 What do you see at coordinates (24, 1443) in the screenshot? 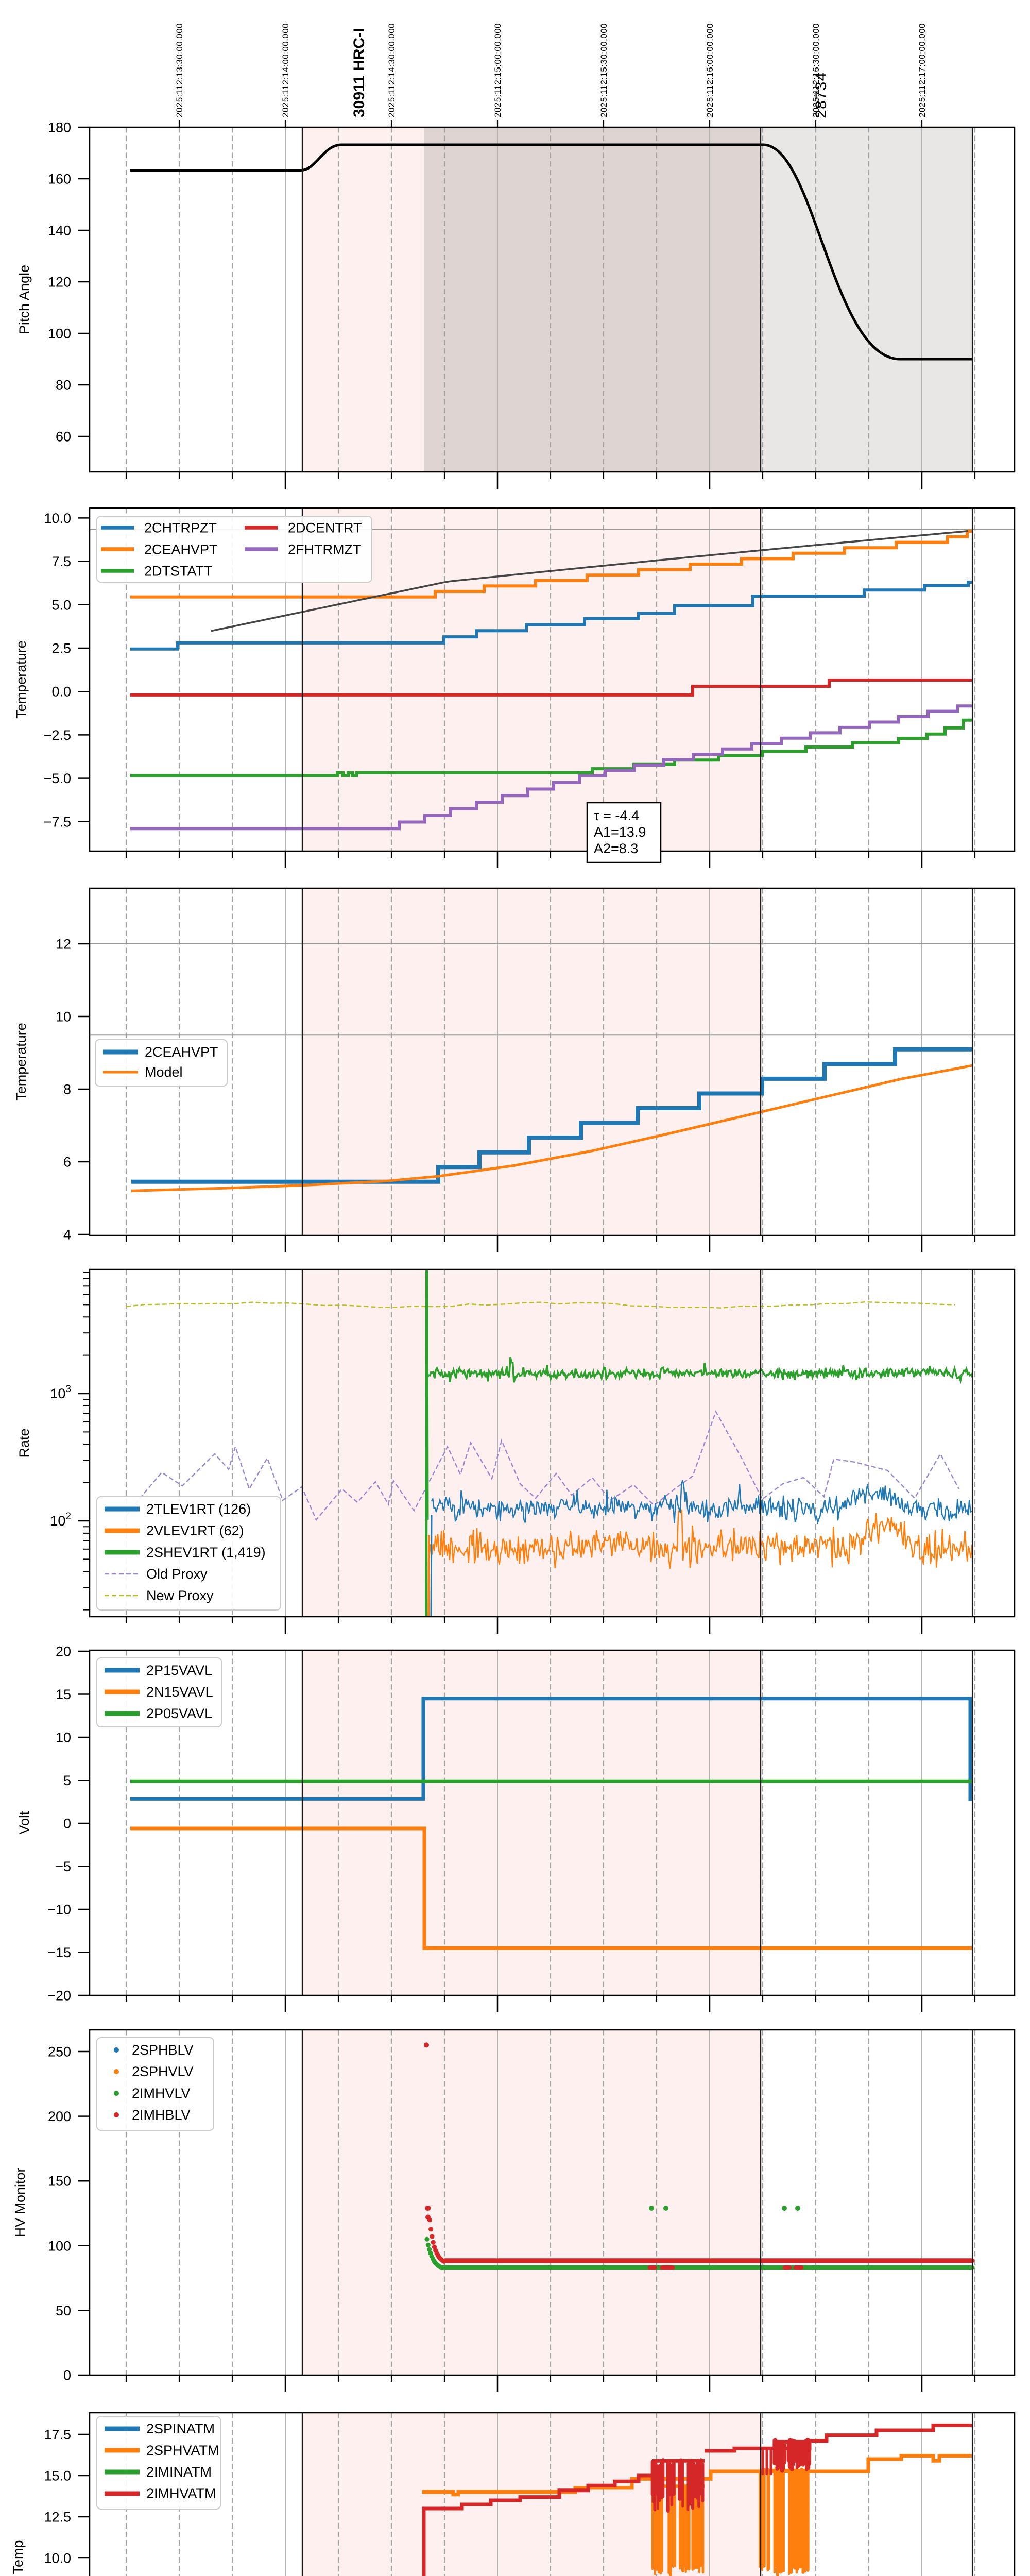
I see `svg-text: Rate` at bounding box center [24, 1443].